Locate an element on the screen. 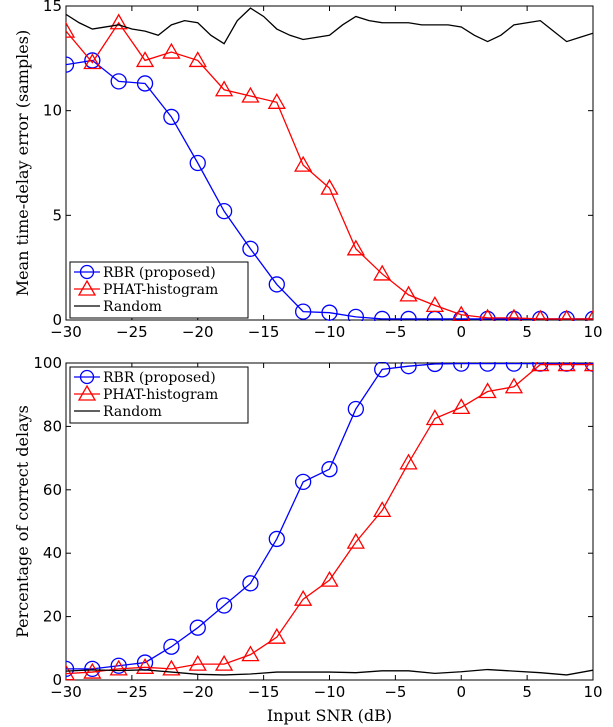  legend-label: Random is located at coordinates (132, 412).